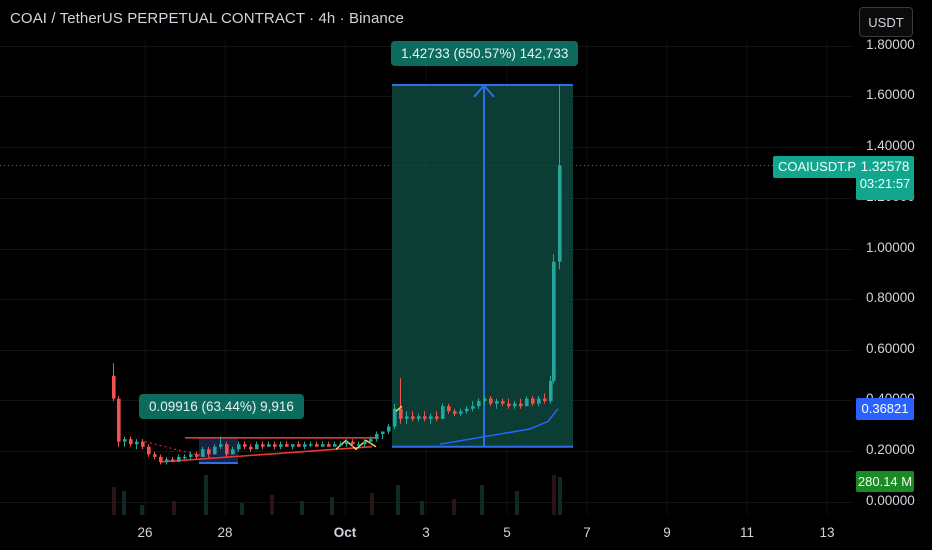 The height and width of the screenshot is (550, 932). Describe the element at coordinates (890, 500) in the screenshot. I see `y-tick-label: 0.00000` at that location.